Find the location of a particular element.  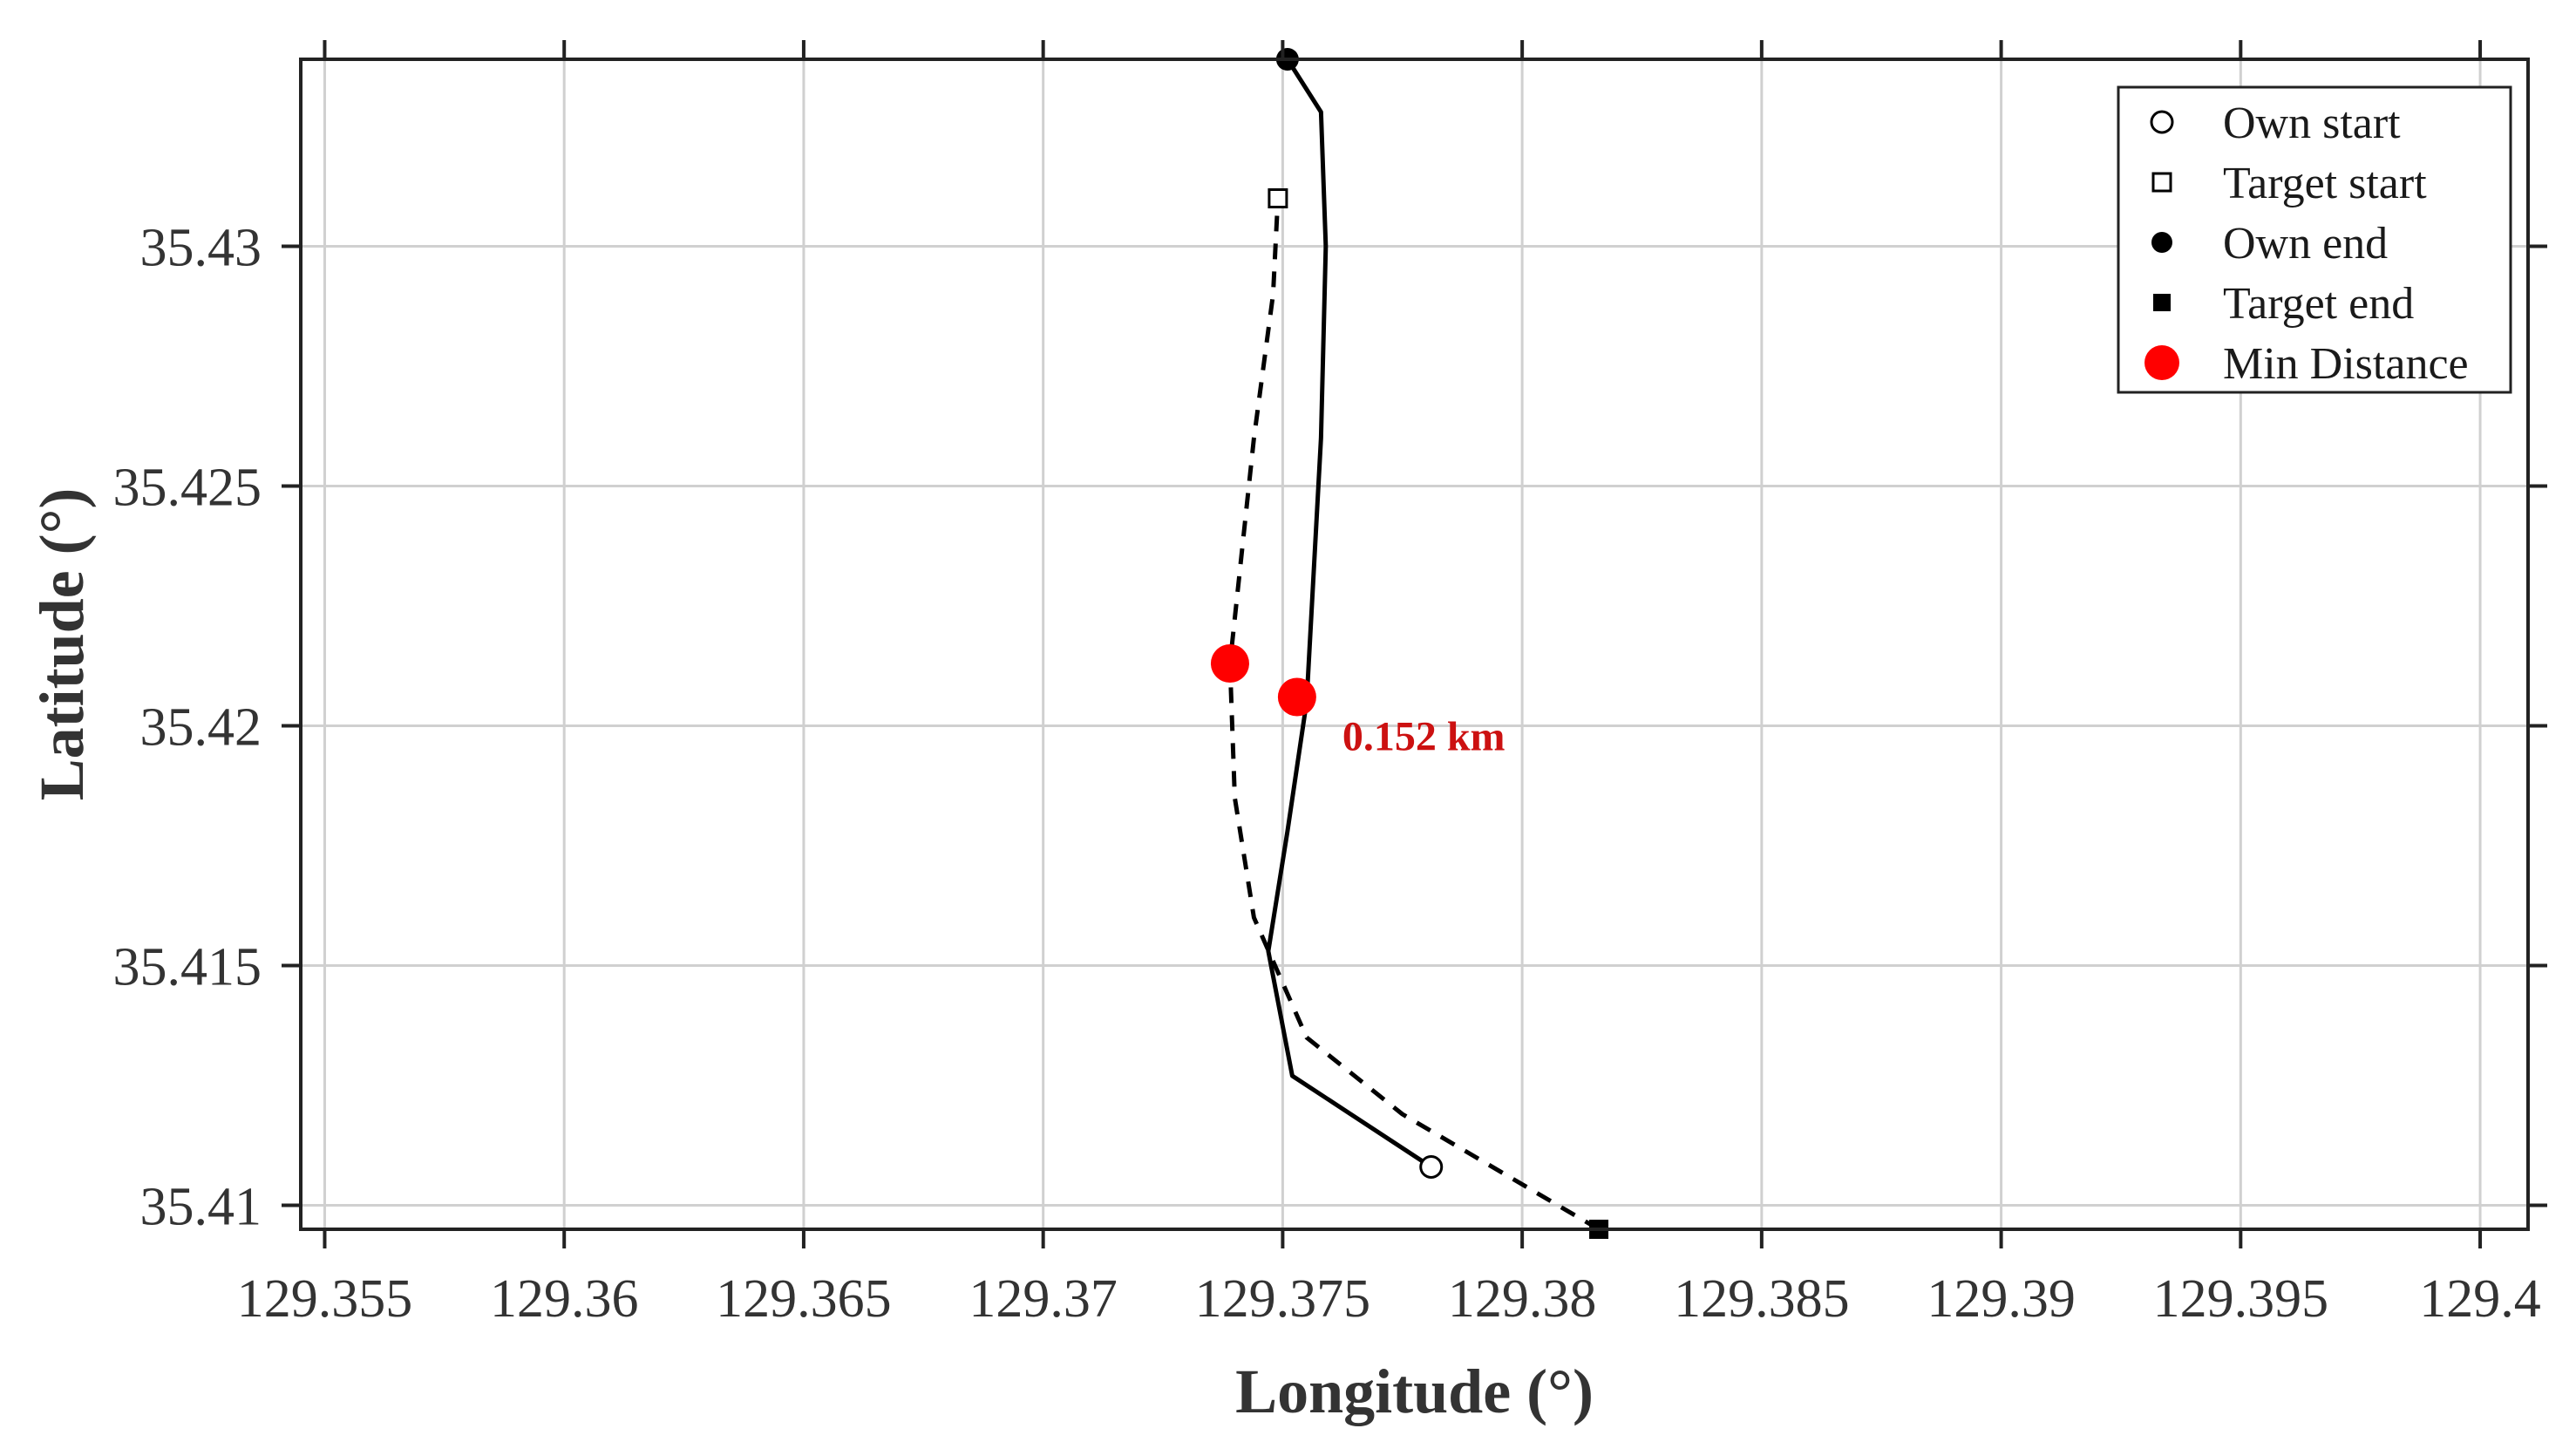

target-track-line is located at coordinates (1414, 715).